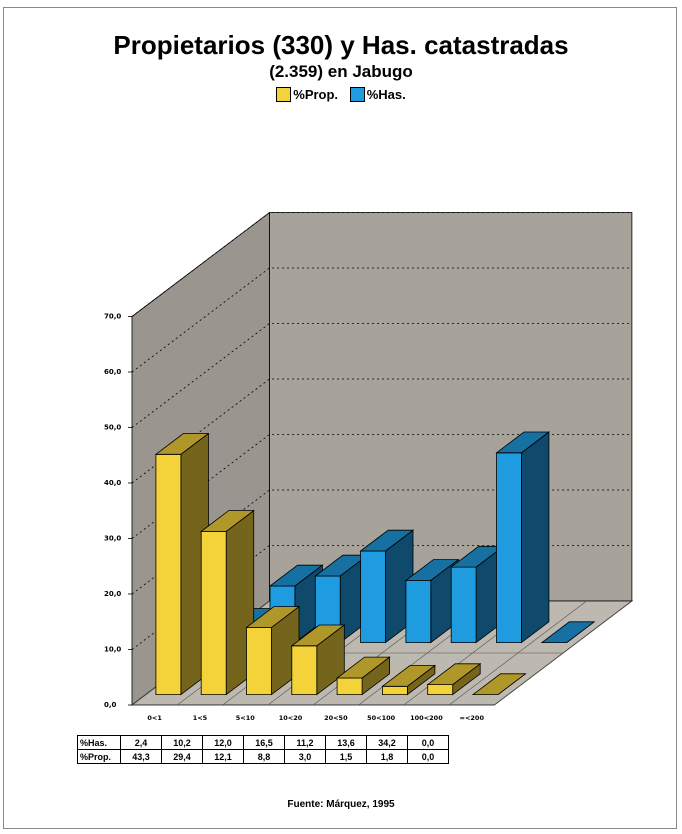 The height and width of the screenshot is (834, 682). Describe the element at coordinates (316, 94) in the screenshot. I see `legend-label-prop: %Prop.` at that location.